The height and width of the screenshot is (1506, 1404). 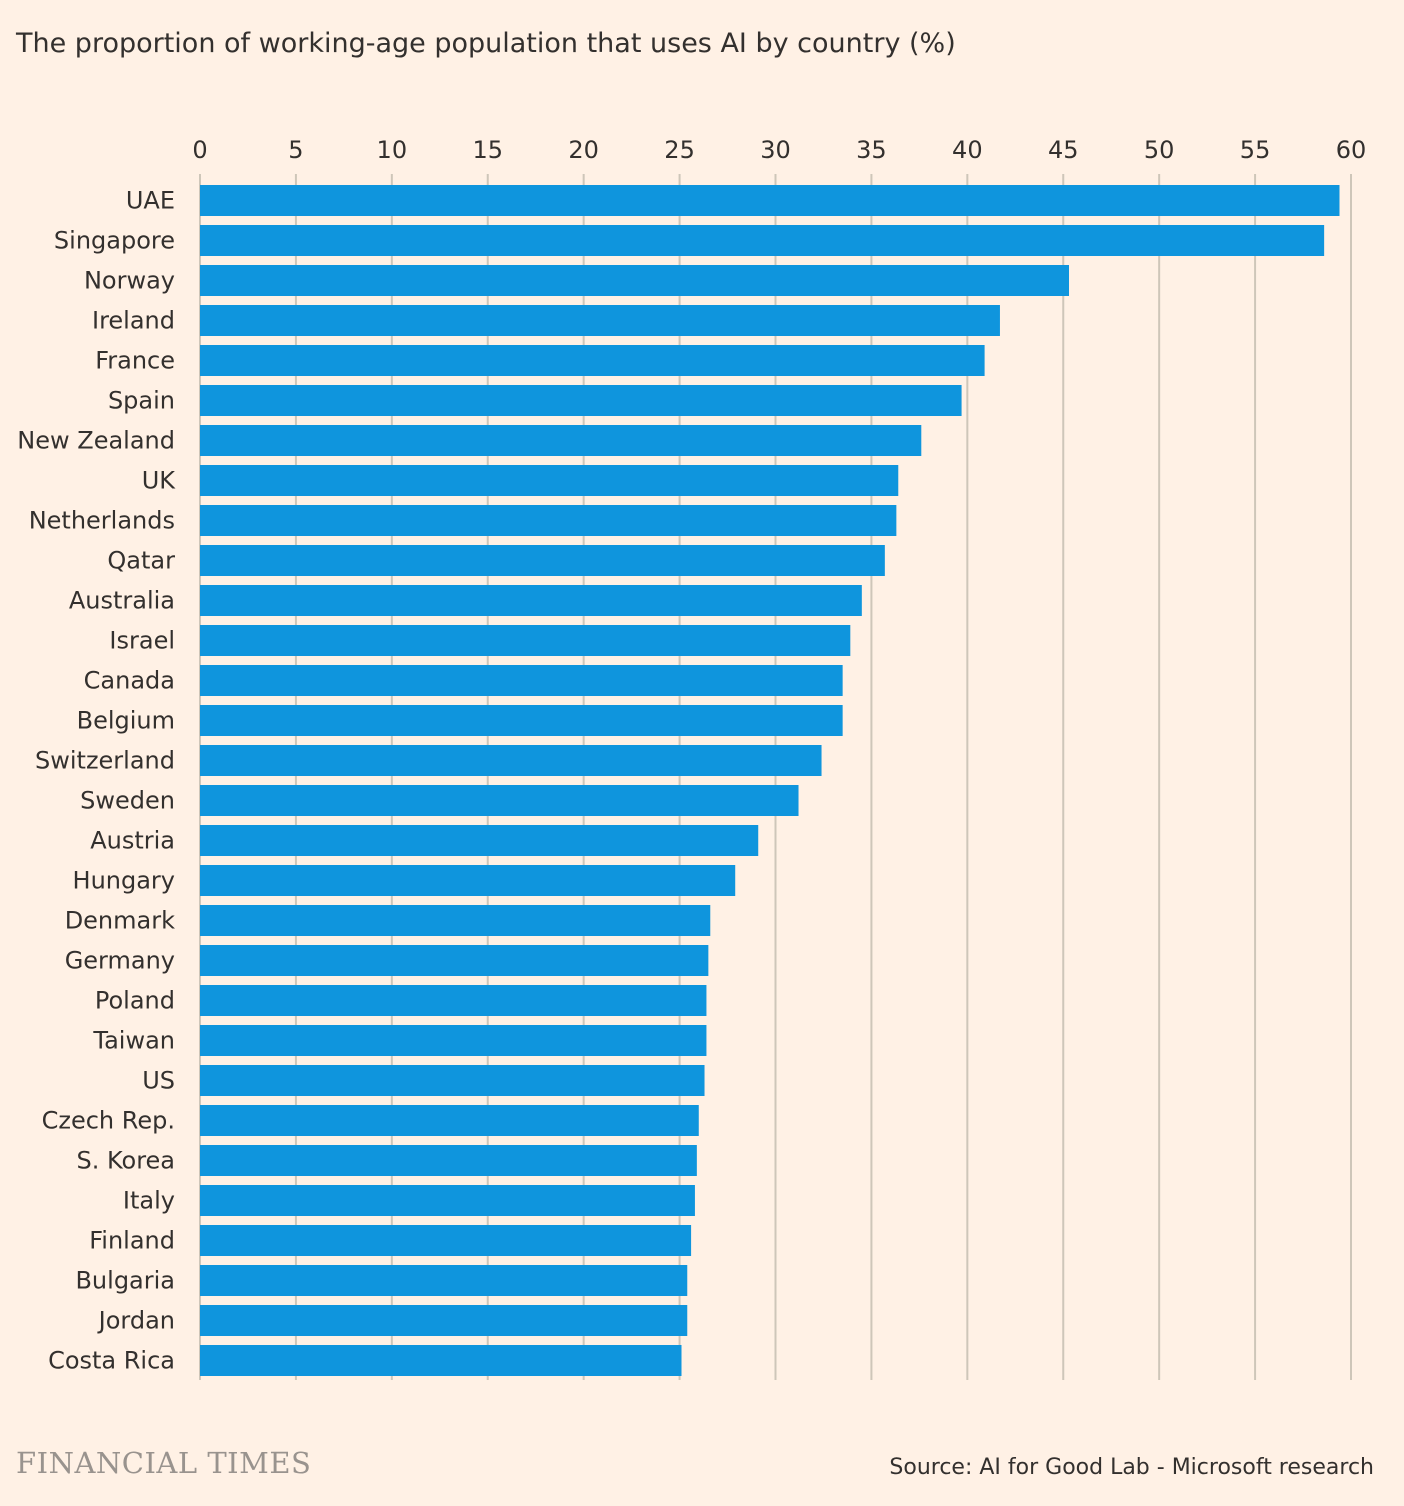 I want to click on x-tick-label: 5, so click(x=295, y=150).